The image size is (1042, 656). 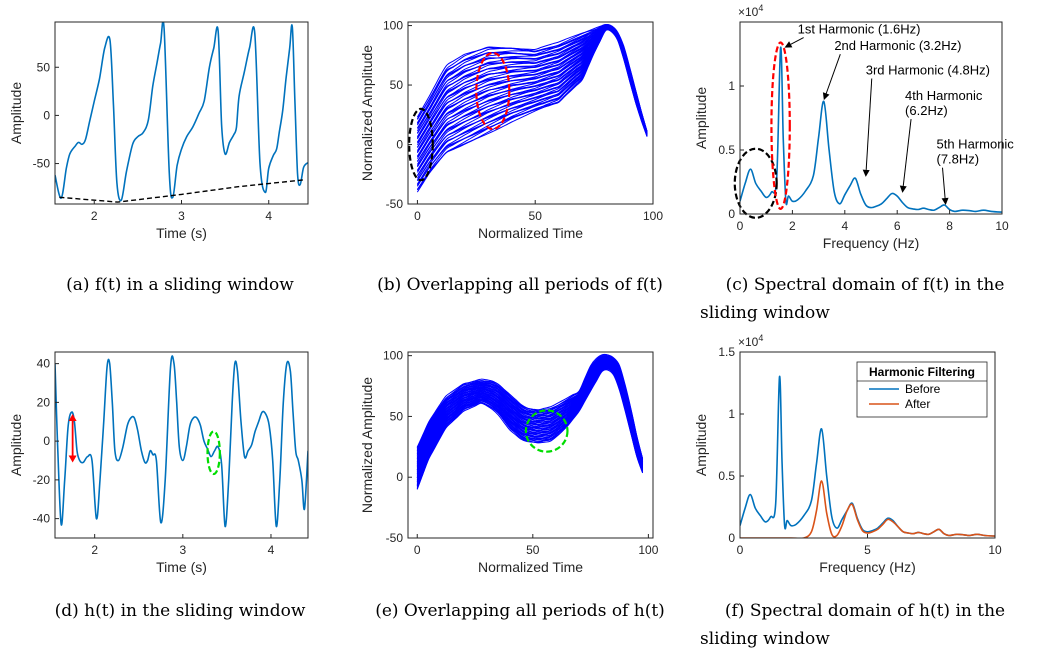 I want to click on legend-title: Harmonic Filtering, so click(x=922, y=372).